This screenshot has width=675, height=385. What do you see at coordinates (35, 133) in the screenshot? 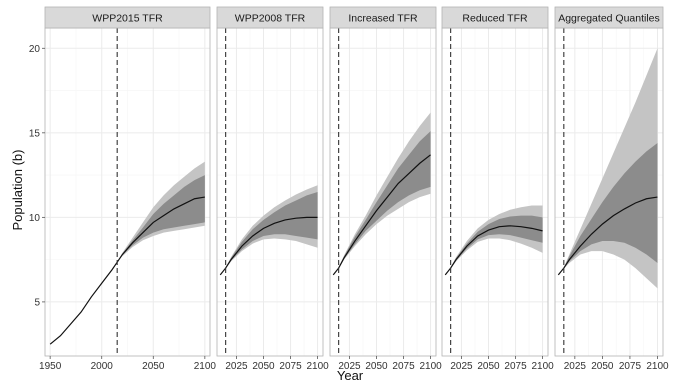
I see `y-tick-label: 15` at bounding box center [35, 133].